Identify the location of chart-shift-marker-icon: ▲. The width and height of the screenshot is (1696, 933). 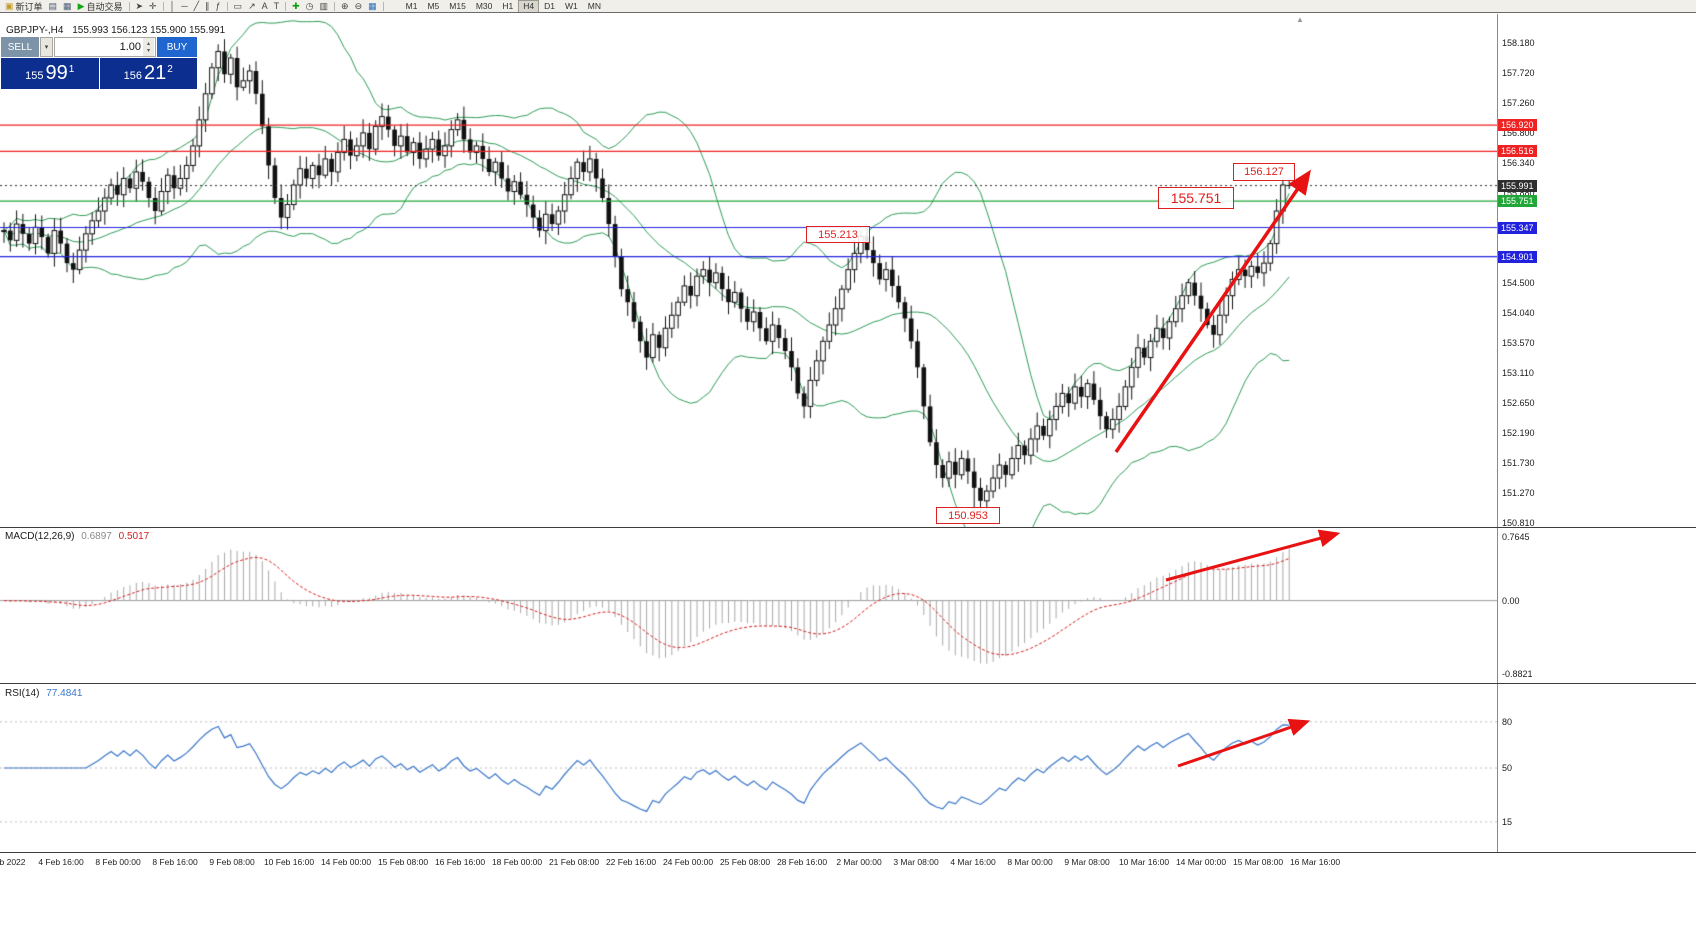
(1300, 19).